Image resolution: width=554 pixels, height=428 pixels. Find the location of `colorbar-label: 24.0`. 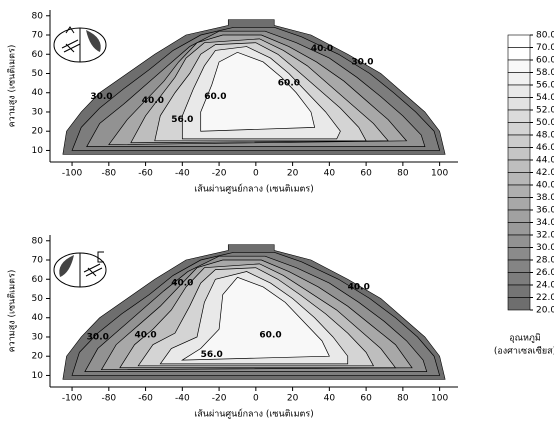

colorbar-label: 24.0 is located at coordinates (545, 286).